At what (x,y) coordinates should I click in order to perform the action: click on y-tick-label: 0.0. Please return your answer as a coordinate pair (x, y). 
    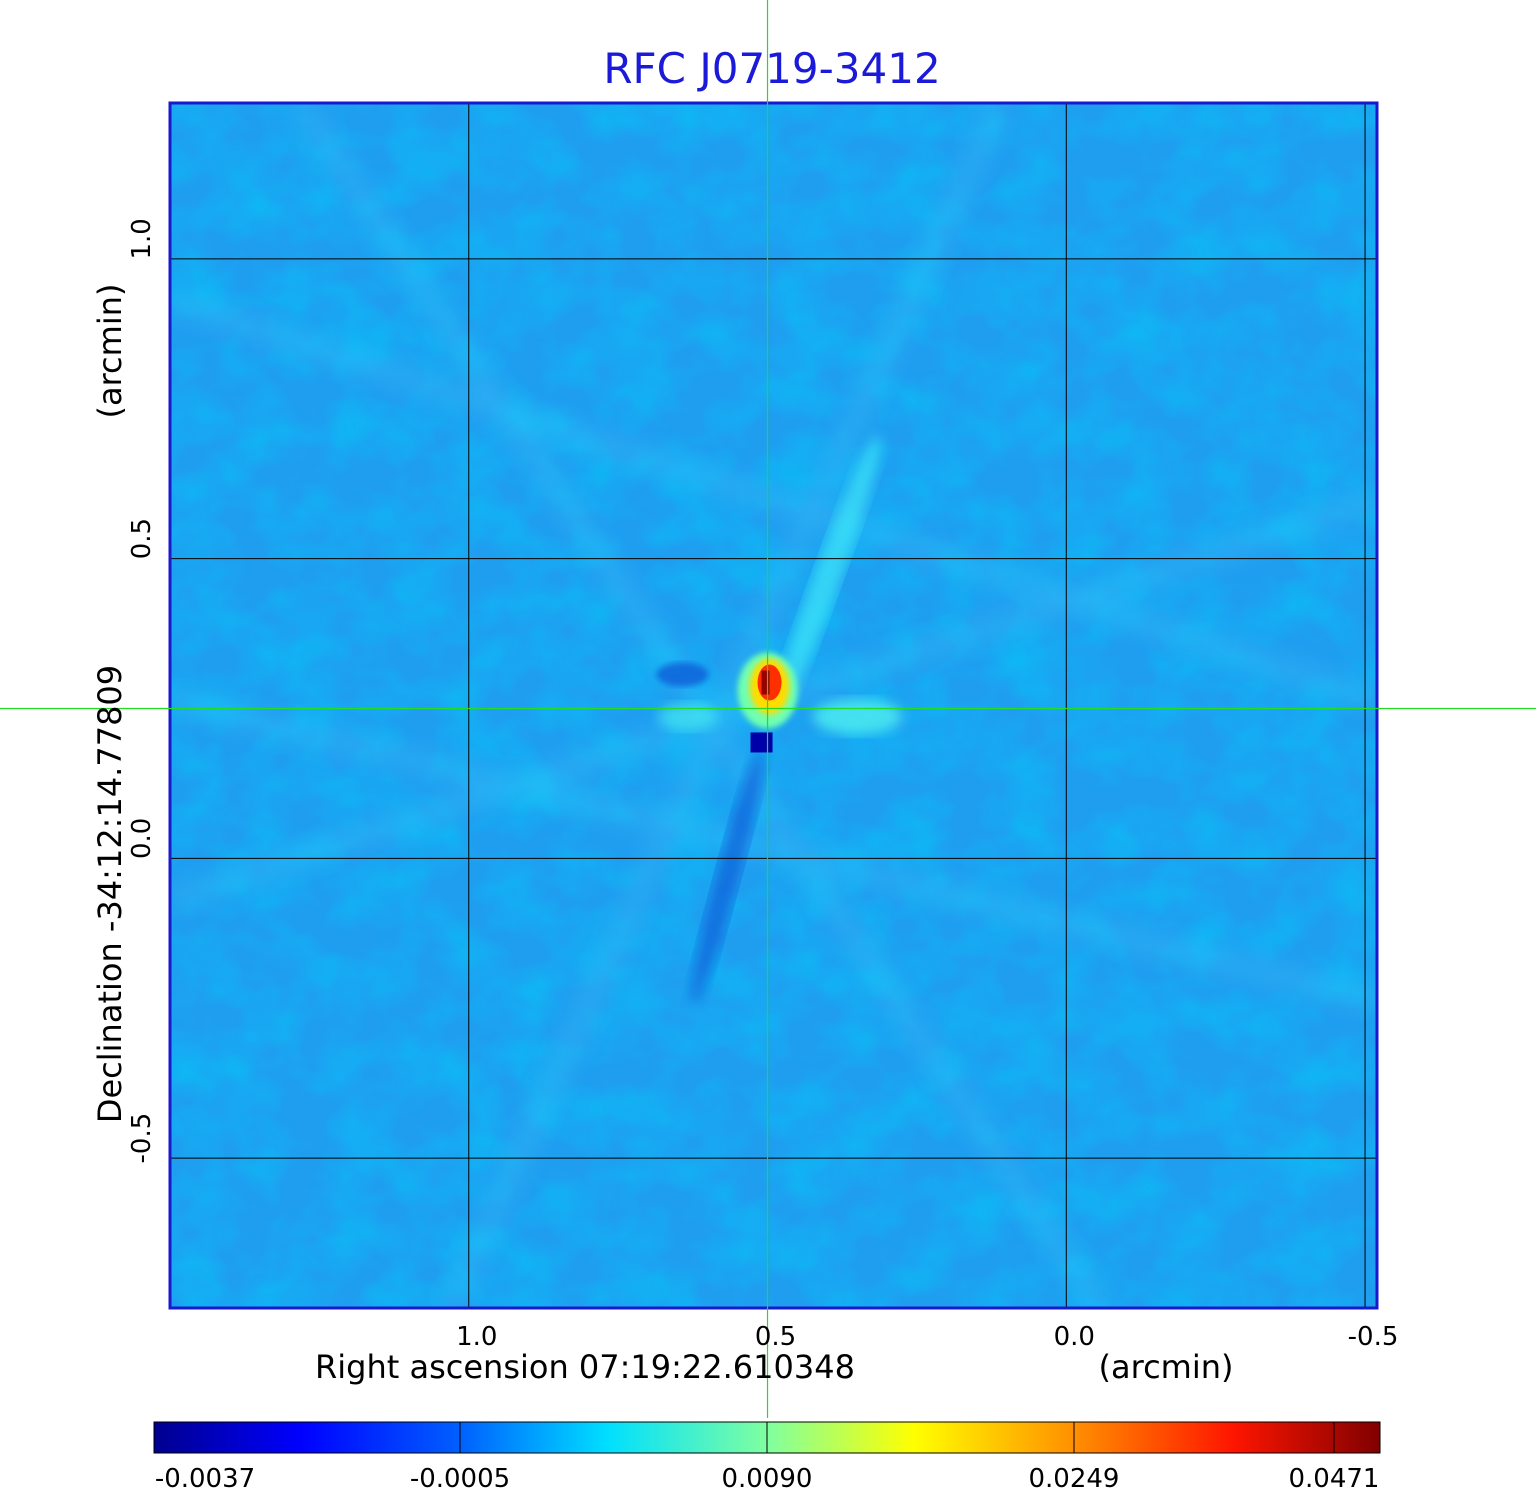
    Looking at the image, I should click on (142, 838).